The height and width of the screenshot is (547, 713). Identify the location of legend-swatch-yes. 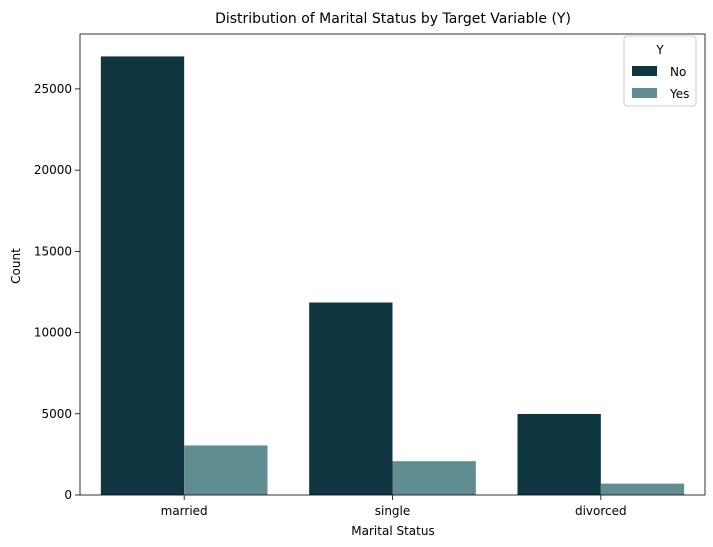
(644, 93).